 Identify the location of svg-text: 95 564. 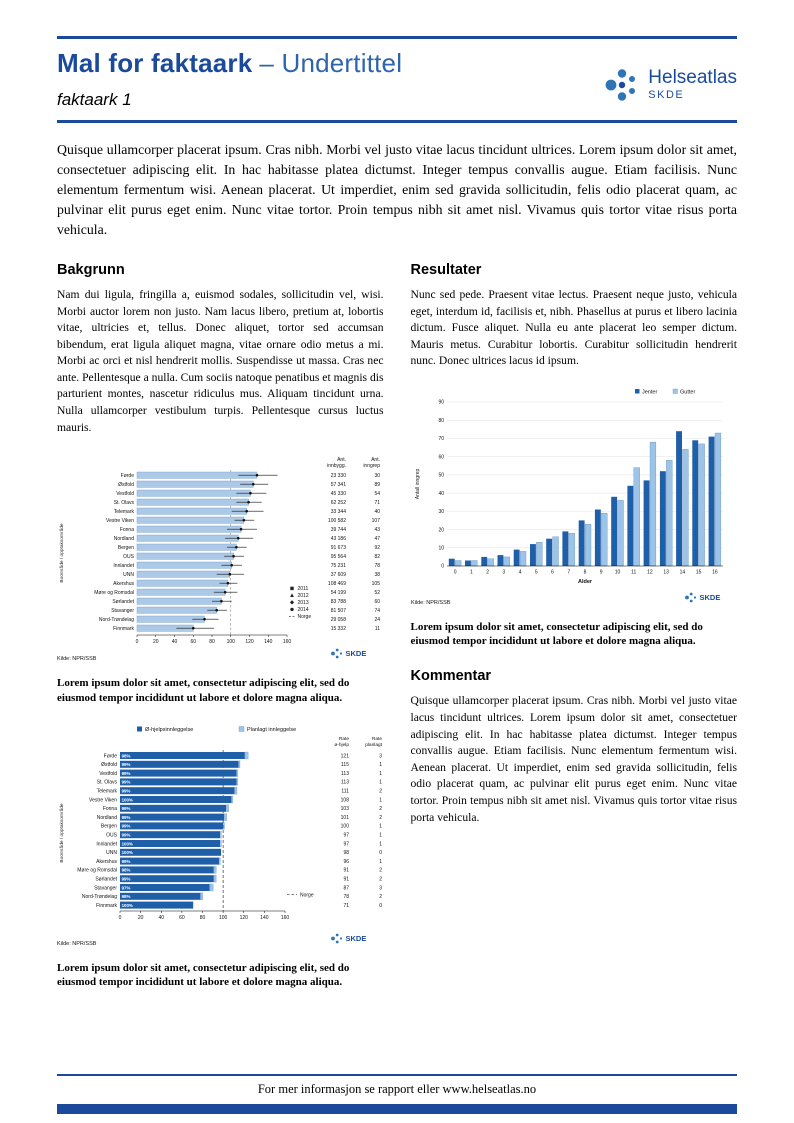
(339, 557).